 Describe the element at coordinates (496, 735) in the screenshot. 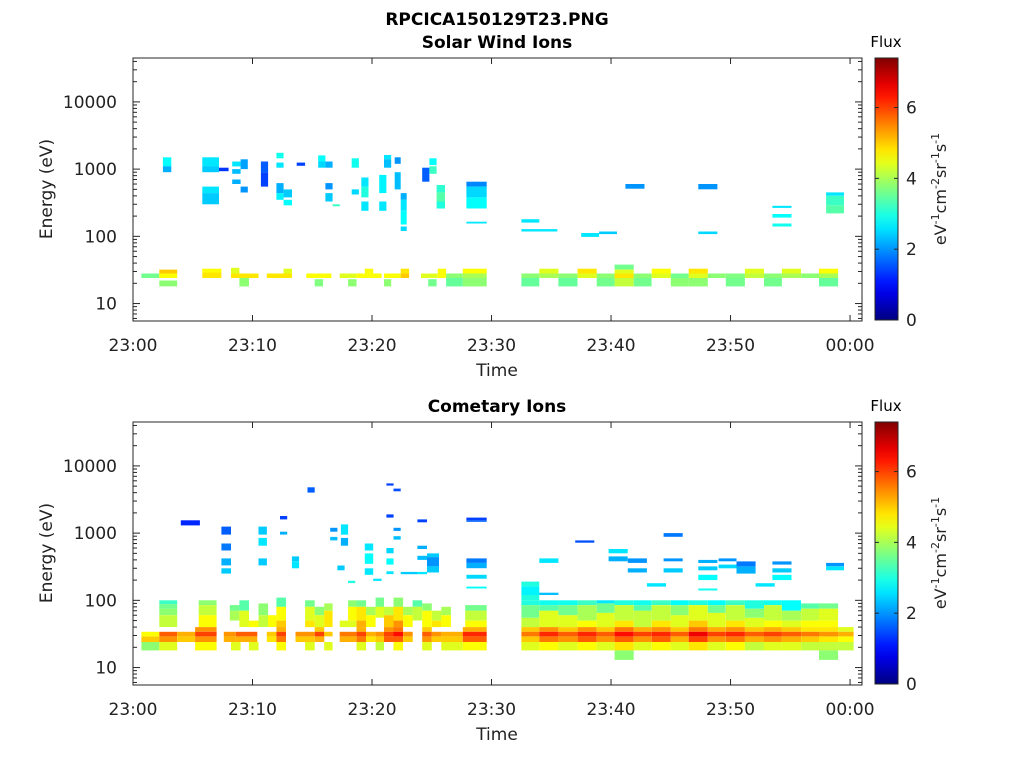

I see `x-axis-label: Time` at that location.